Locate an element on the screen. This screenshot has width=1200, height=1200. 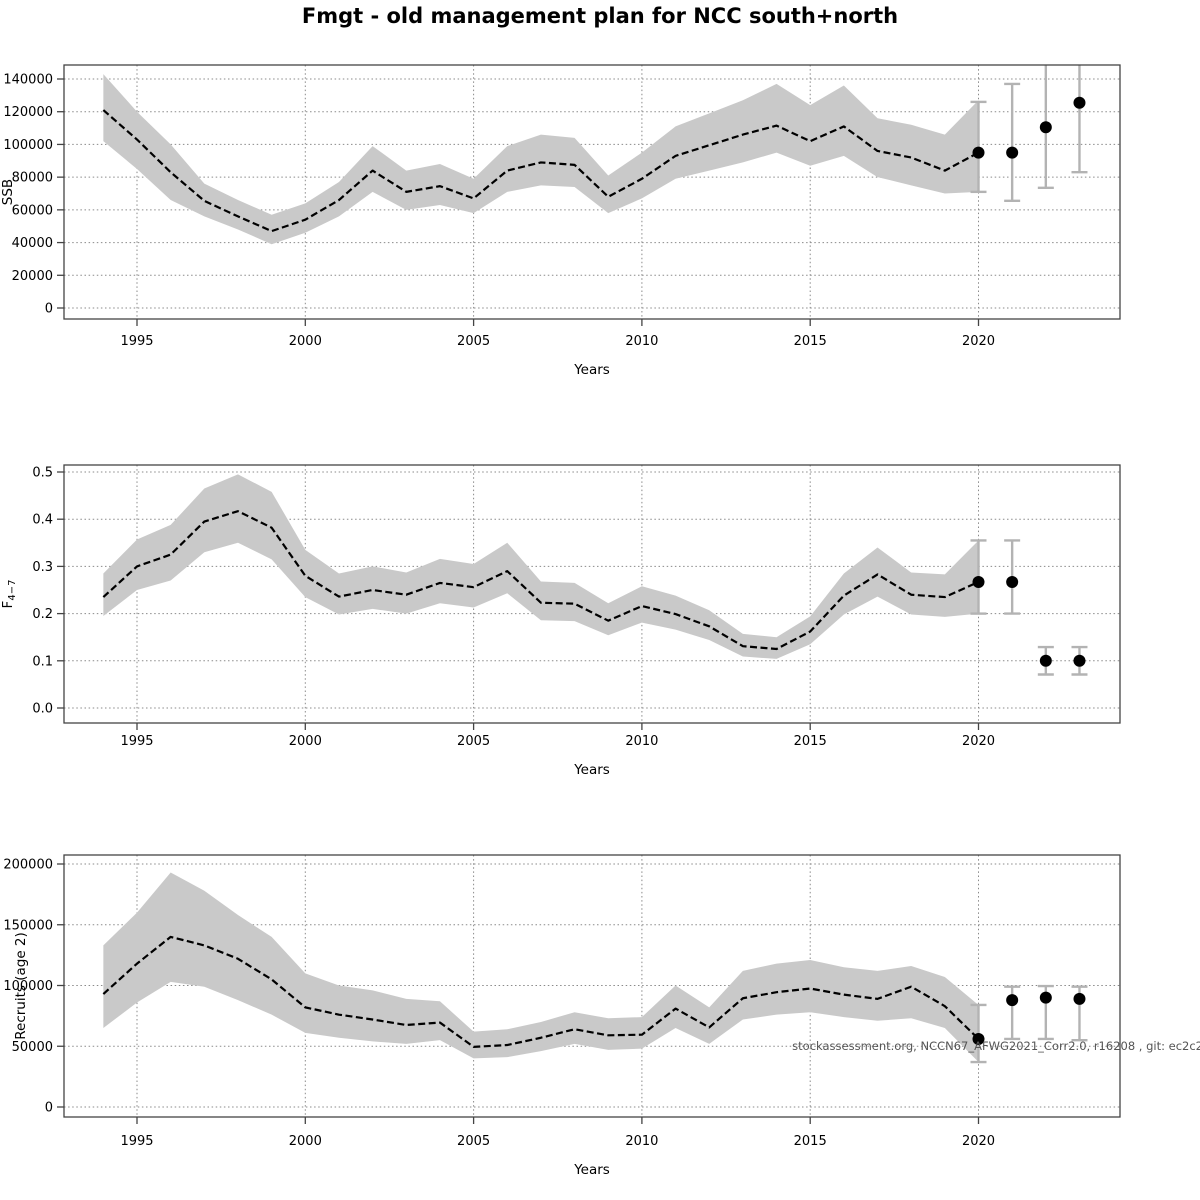
y-tick-label: 120000 is located at coordinates (28, 112).